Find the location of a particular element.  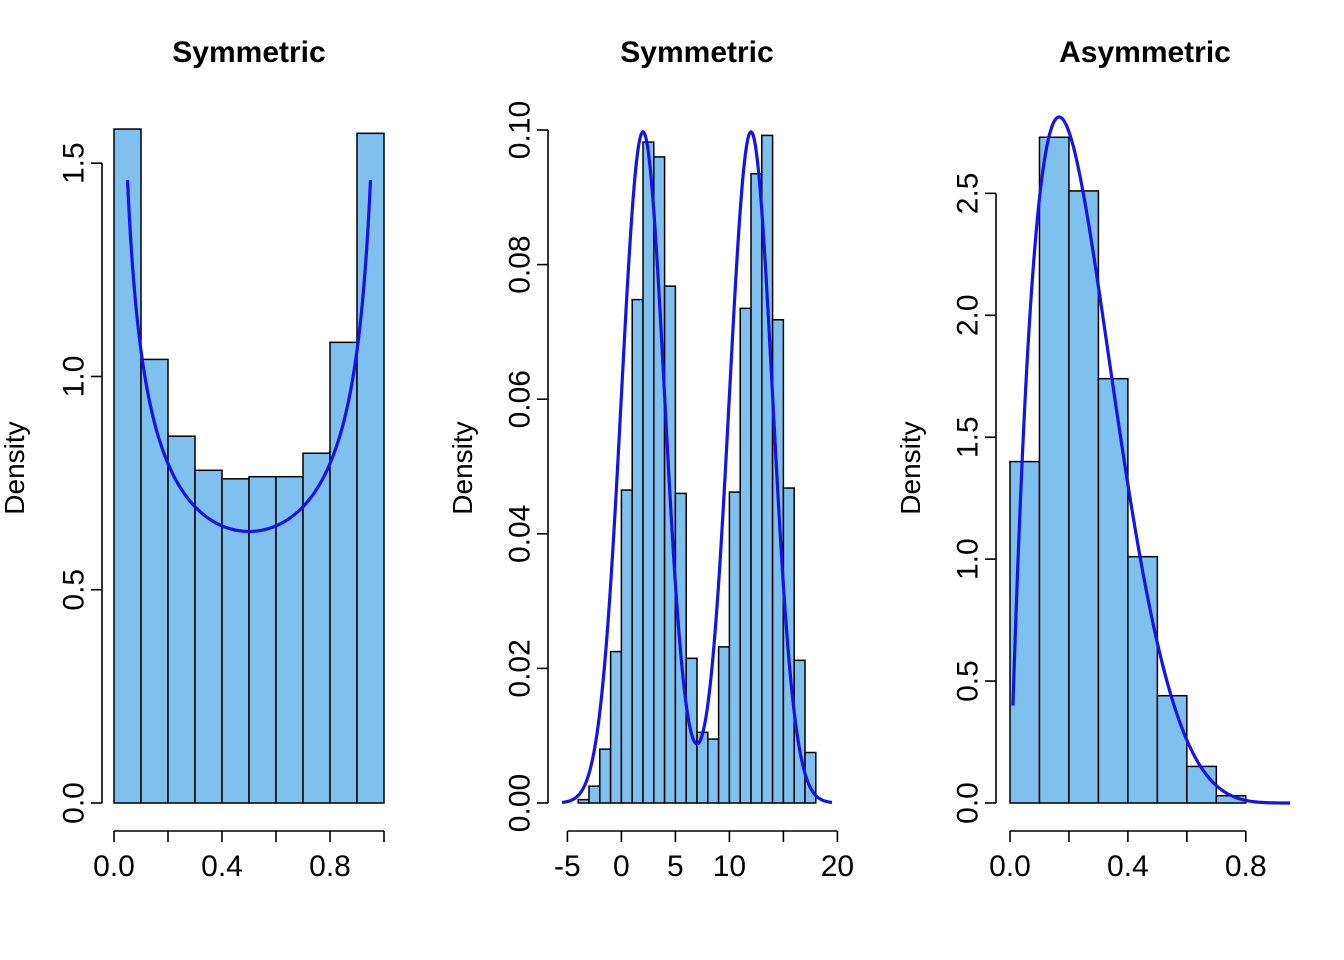

chart-title: Asymmetric is located at coordinates (1145, 52).